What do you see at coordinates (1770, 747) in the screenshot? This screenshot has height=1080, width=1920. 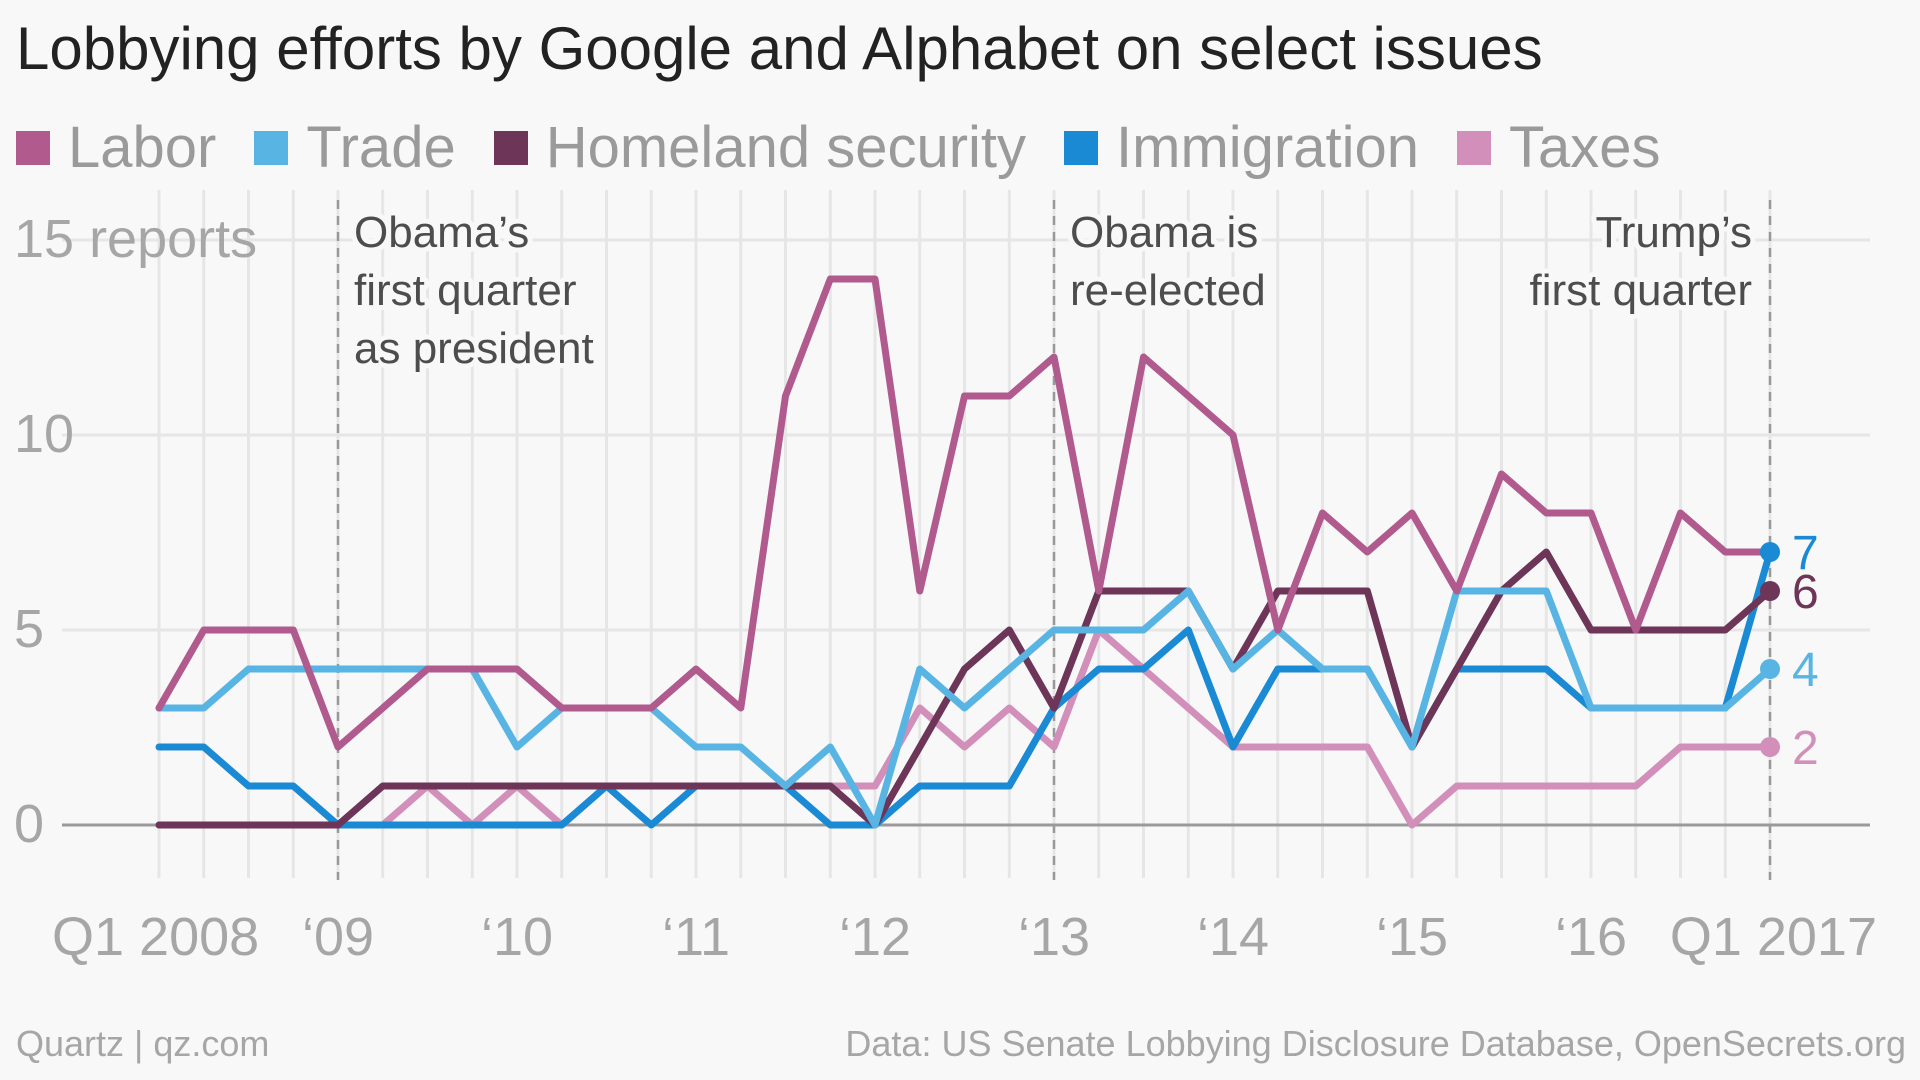 I see `end-marker-taxes` at bounding box center [1770, 747].